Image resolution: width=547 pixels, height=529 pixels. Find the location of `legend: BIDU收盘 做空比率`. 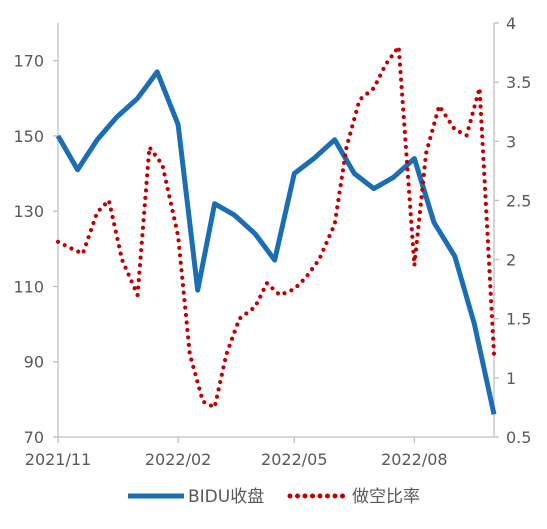

legend: BIDU收盘 做空比率 is located at coordinates (274, 497).